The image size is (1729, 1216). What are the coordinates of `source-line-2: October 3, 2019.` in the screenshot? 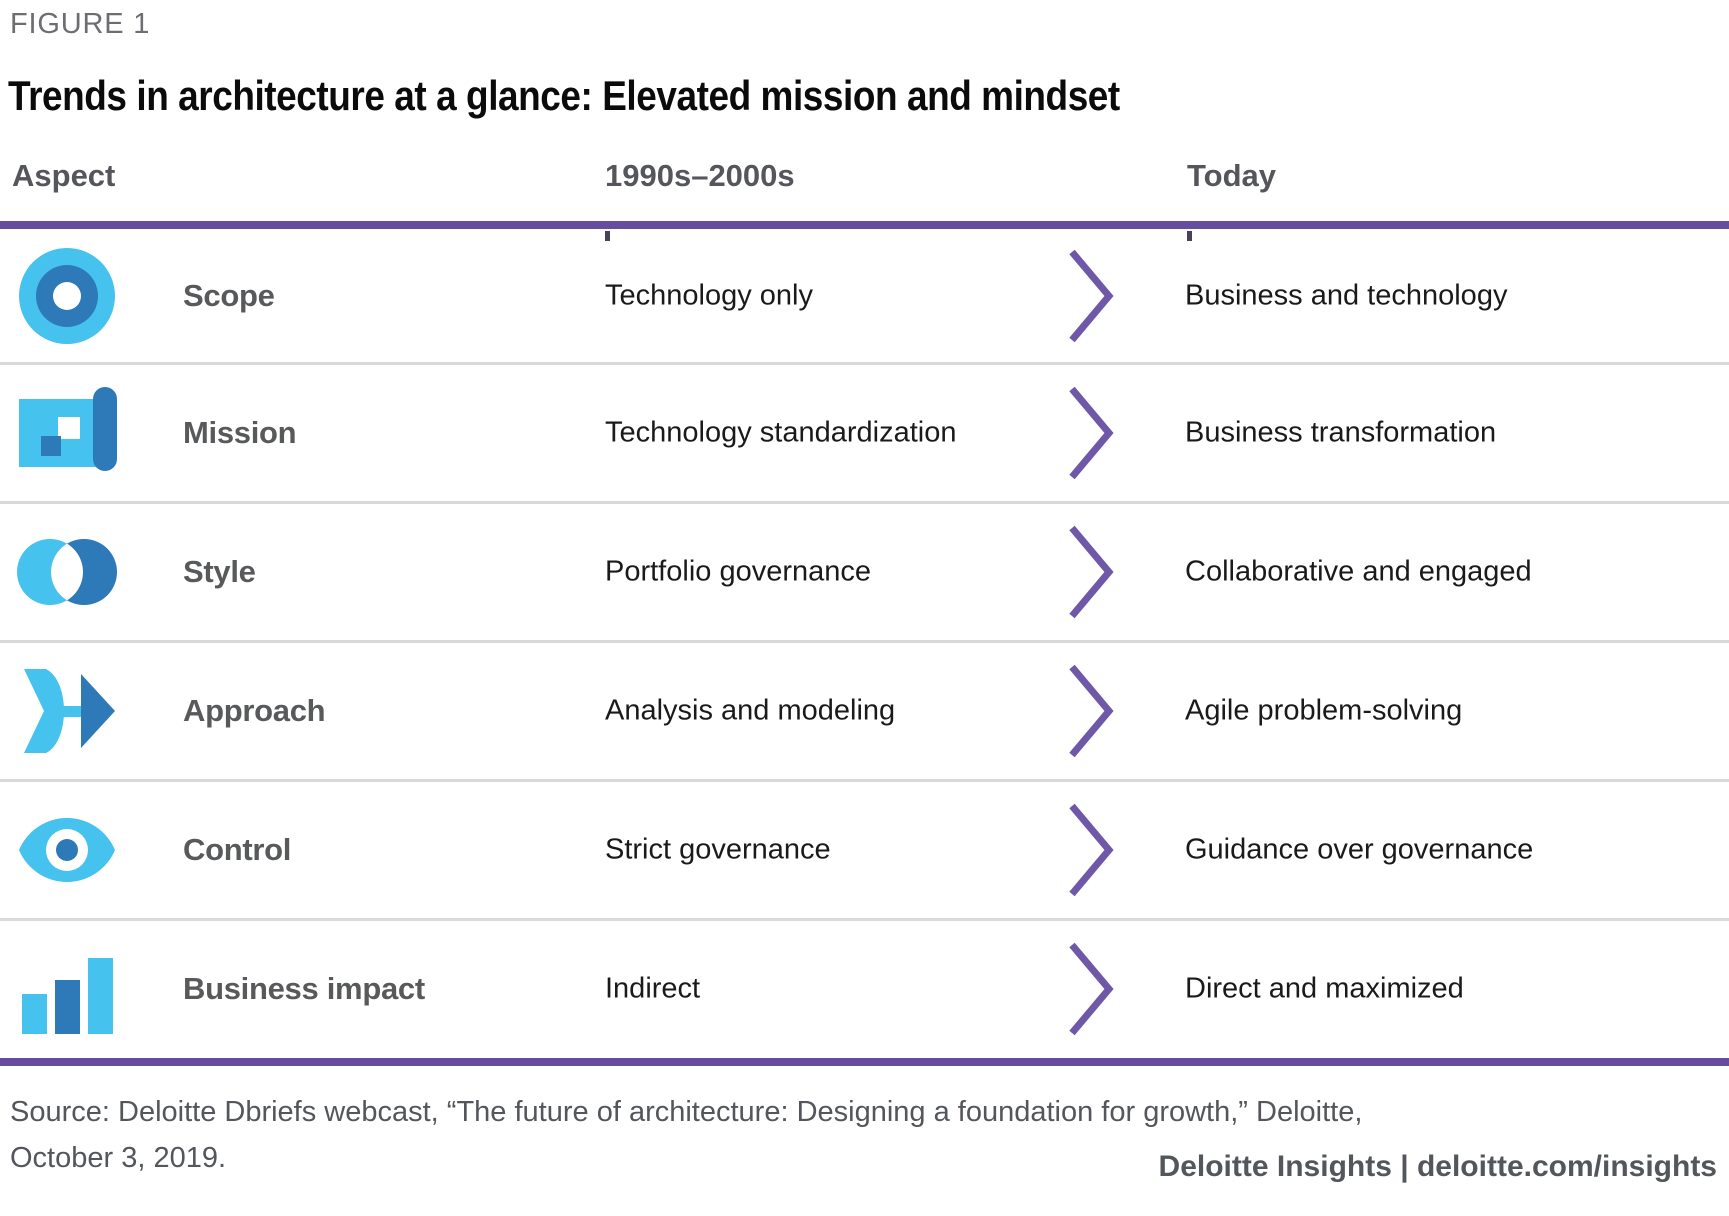 It's located at (118, 1157).